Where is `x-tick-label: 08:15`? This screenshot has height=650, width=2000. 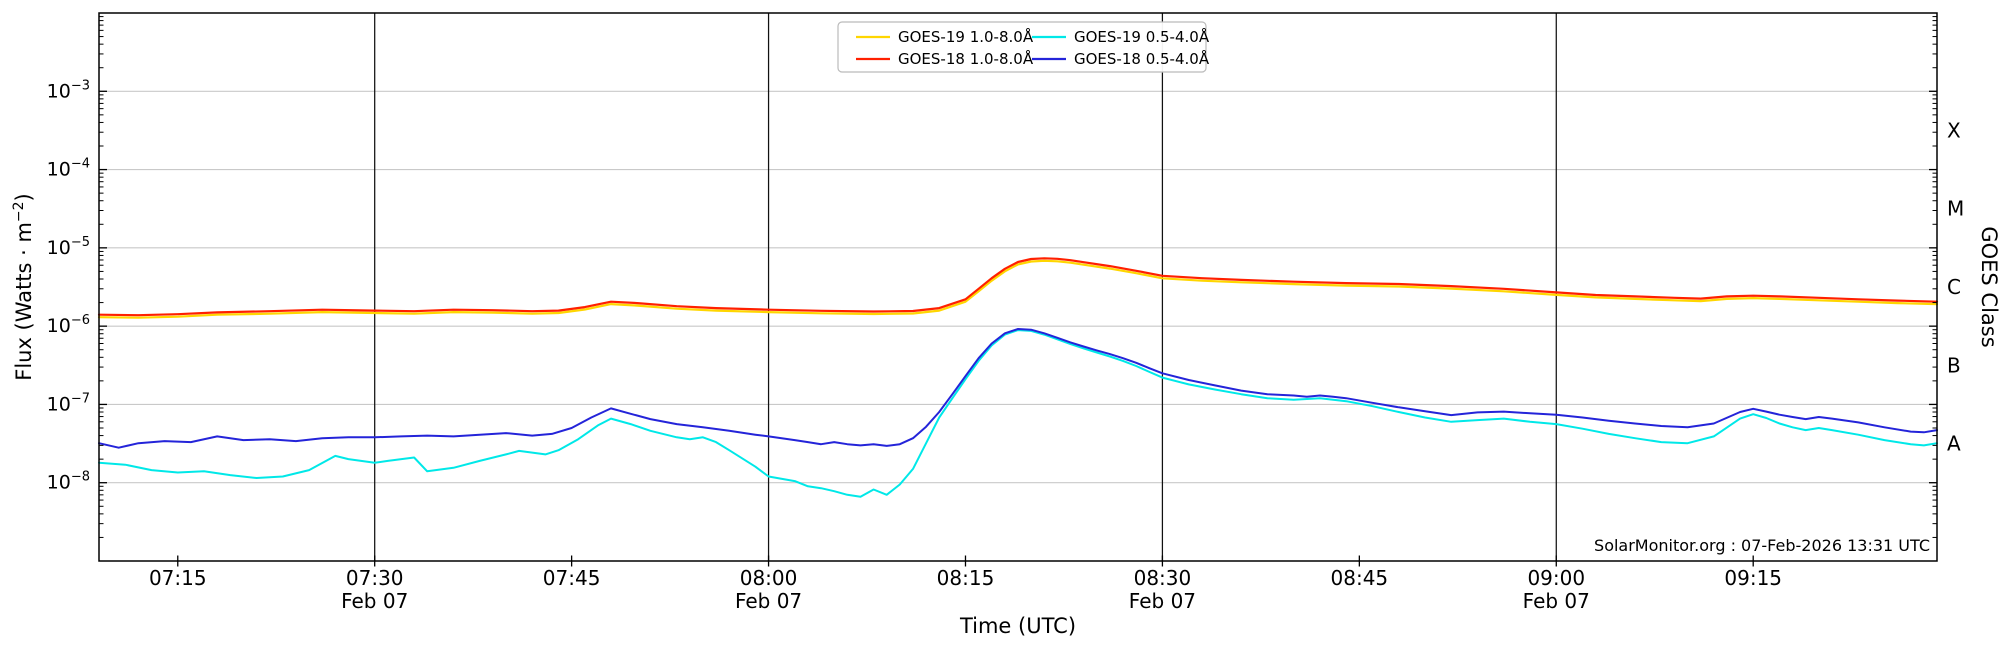 x-tick-label: 08:15 is located at coordinates (966, 578).